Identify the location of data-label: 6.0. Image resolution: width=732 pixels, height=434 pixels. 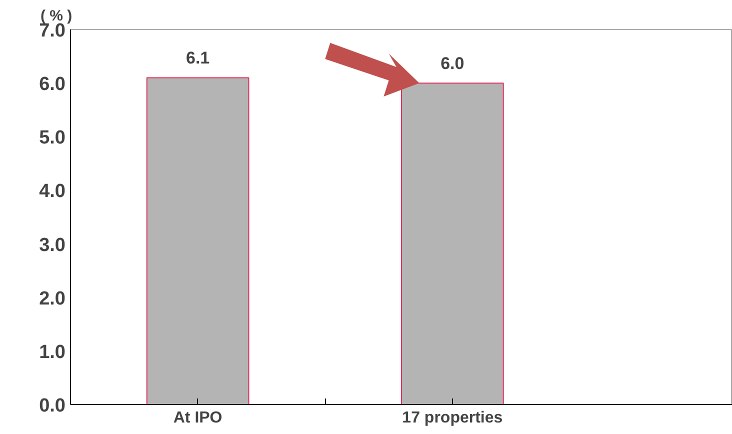
(452, 64).